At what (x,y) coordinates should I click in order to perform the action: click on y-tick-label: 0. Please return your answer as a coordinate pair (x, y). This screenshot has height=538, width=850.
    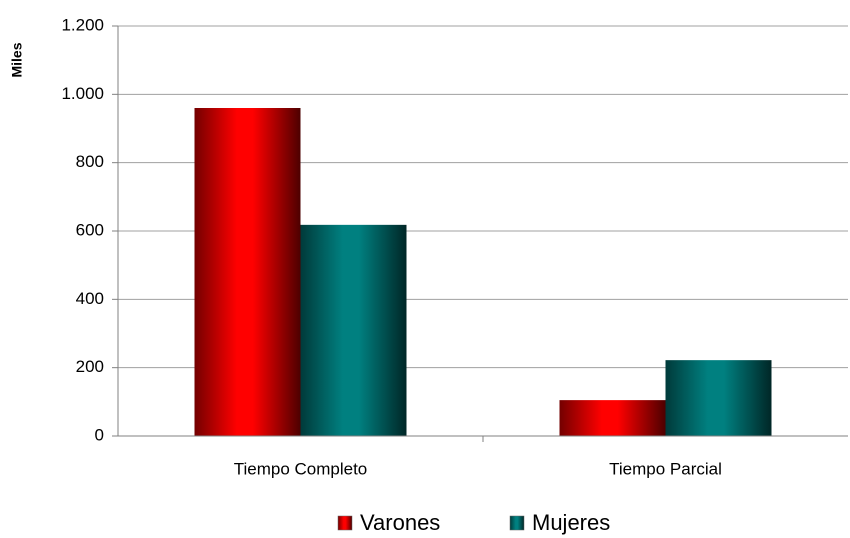
    Looking at the image, I should click on (99, 434).